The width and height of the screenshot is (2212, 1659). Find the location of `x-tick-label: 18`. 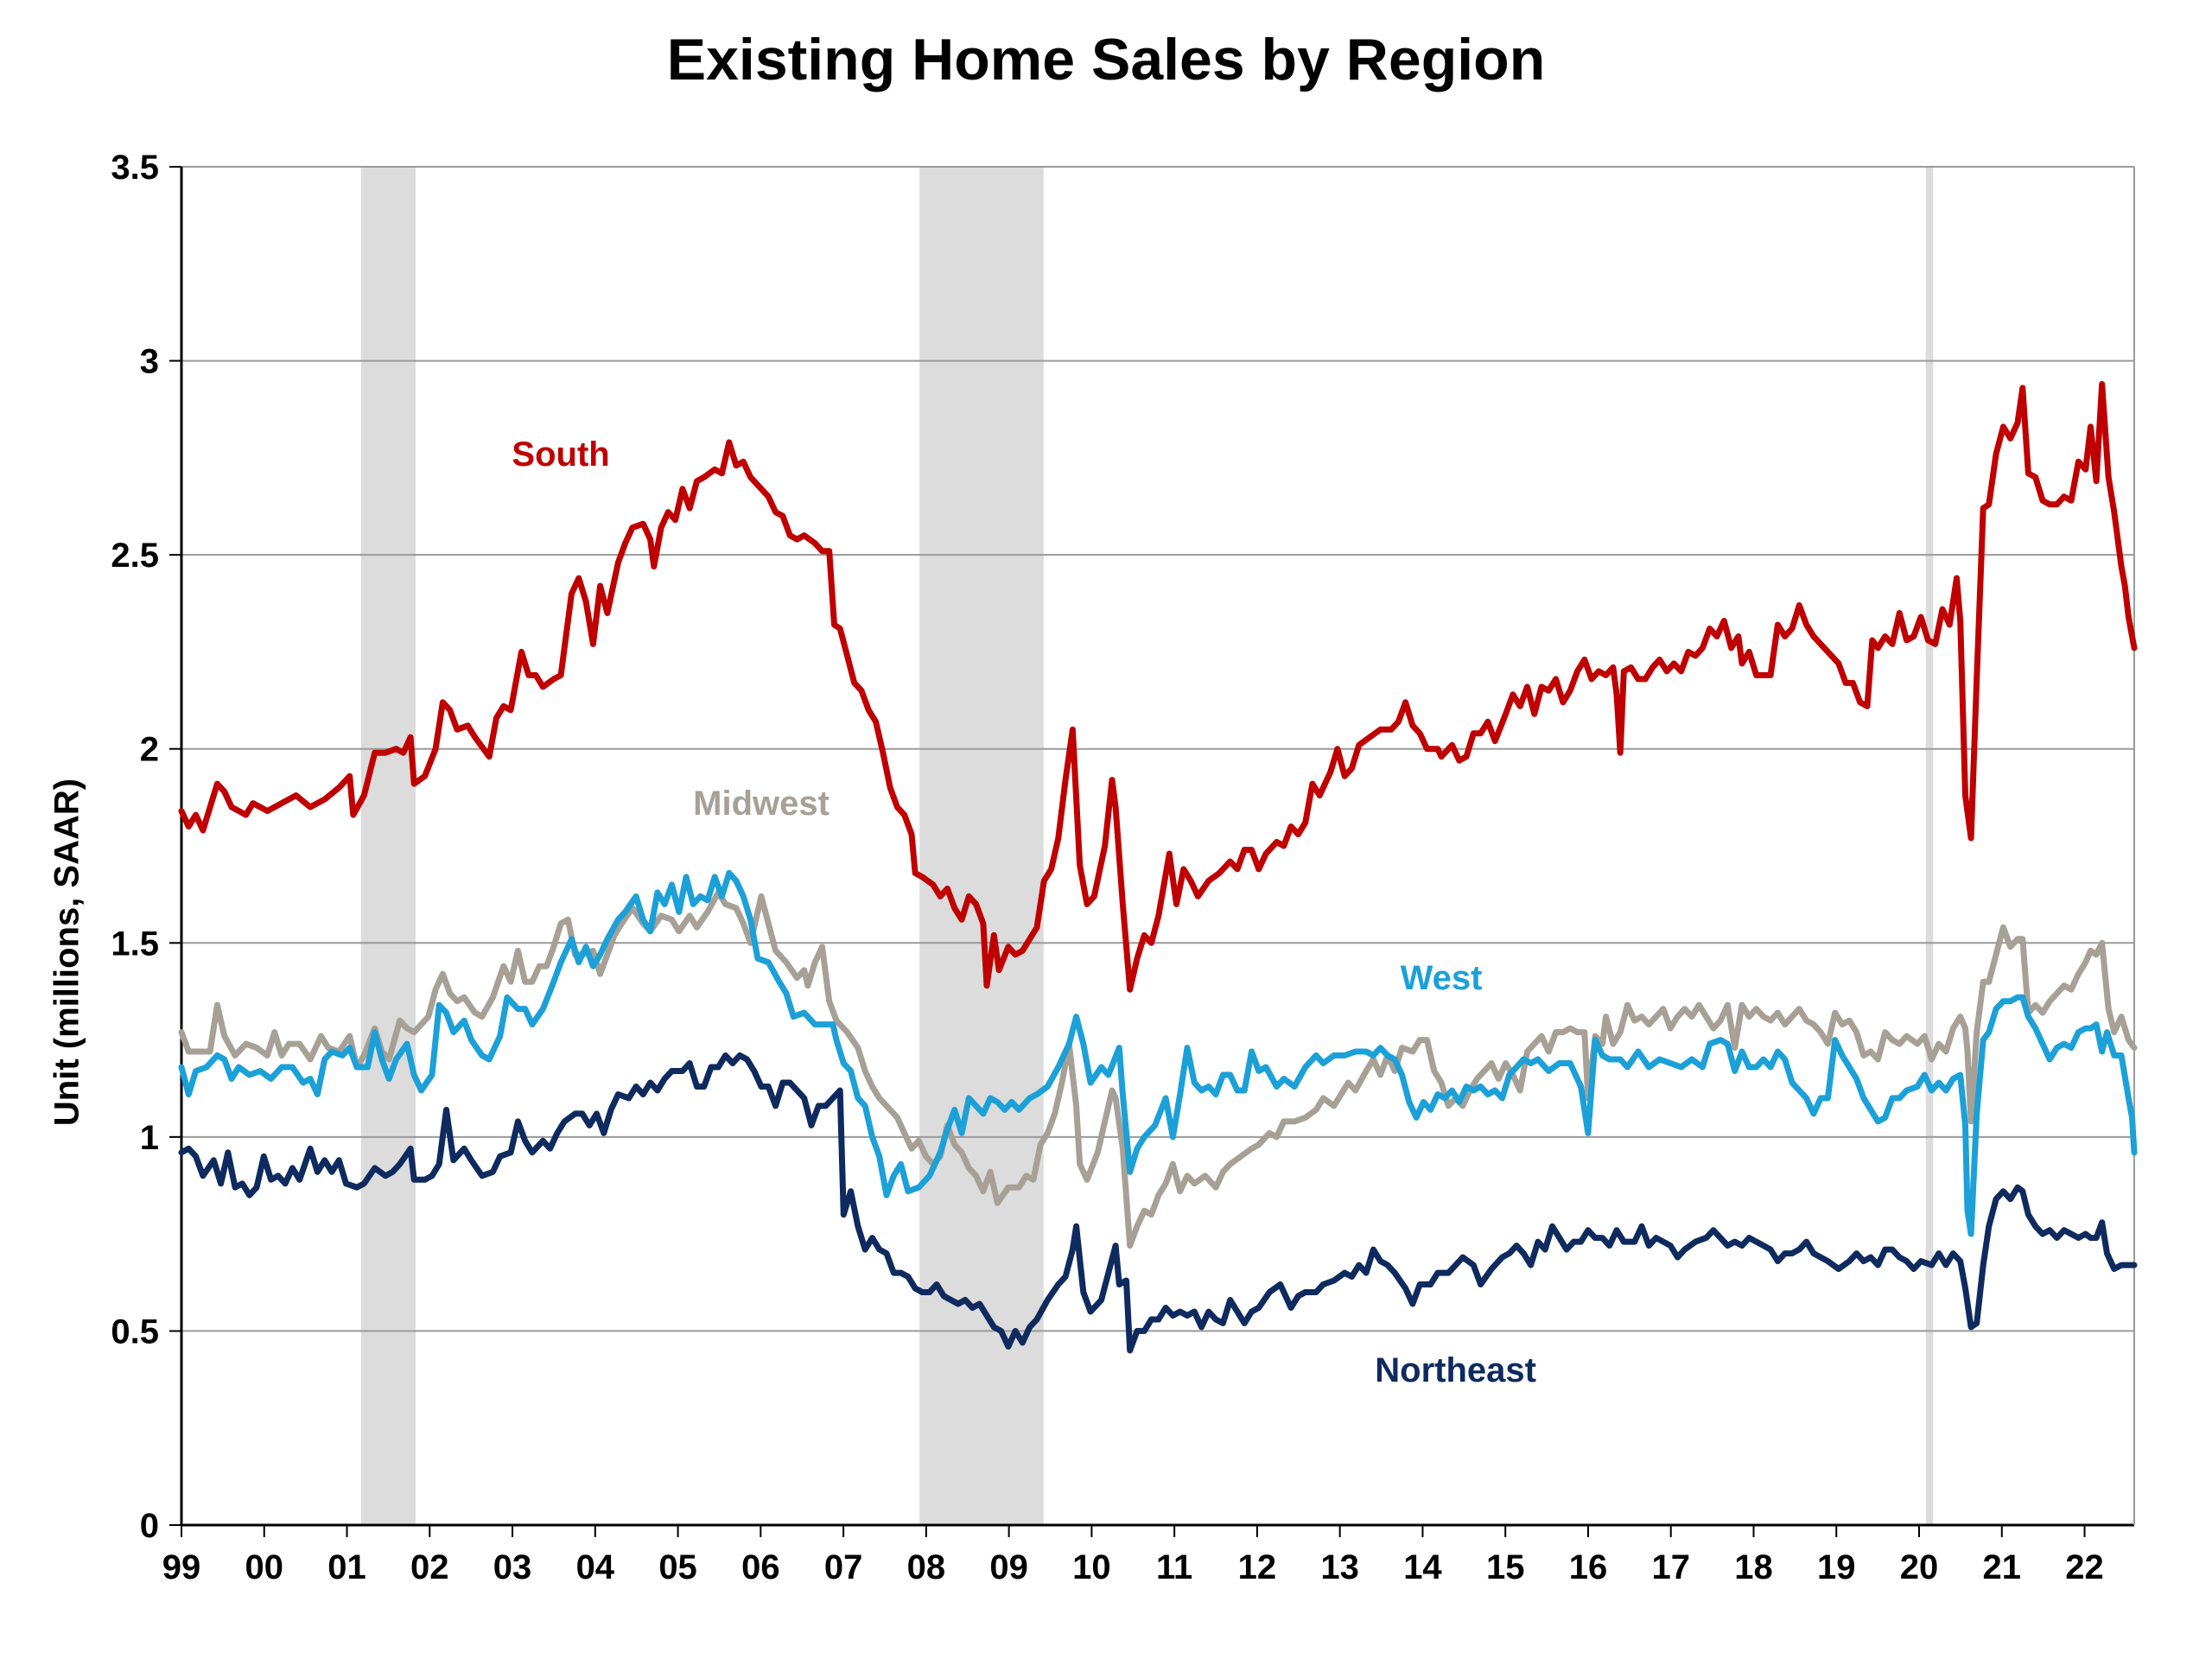

x-tick-label: 18 is located at coordinates (1753, 1567).